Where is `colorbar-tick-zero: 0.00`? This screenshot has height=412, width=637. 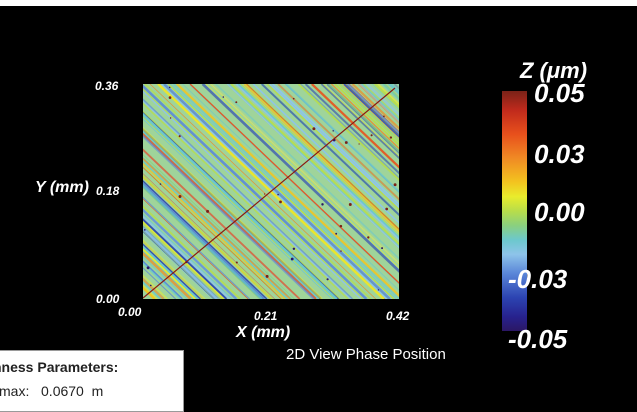
colorbar-tick-zero: 0.00 is located at coordinates (559, 212).